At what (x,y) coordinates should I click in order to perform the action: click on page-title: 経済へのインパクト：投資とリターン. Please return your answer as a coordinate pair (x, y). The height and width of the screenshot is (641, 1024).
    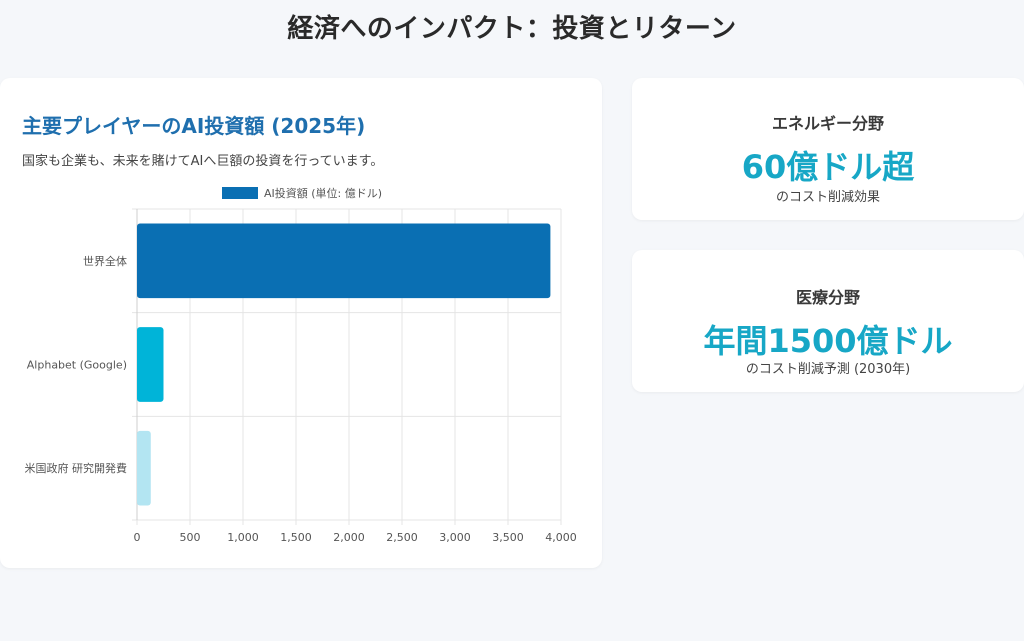
    Looking at the image, I should click on (512, 29).